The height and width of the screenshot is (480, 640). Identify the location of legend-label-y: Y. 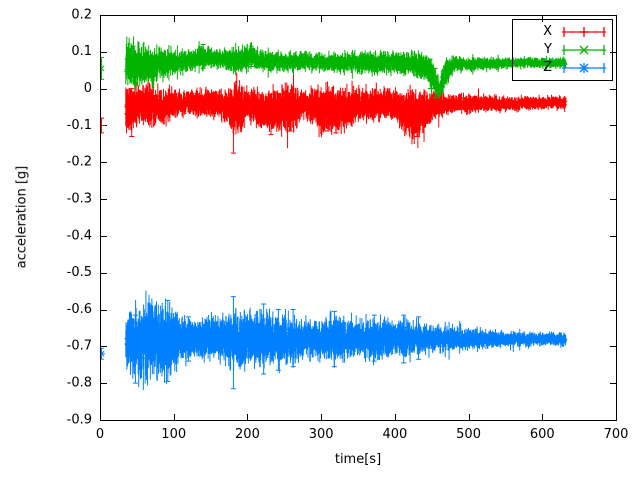
(548, 49).